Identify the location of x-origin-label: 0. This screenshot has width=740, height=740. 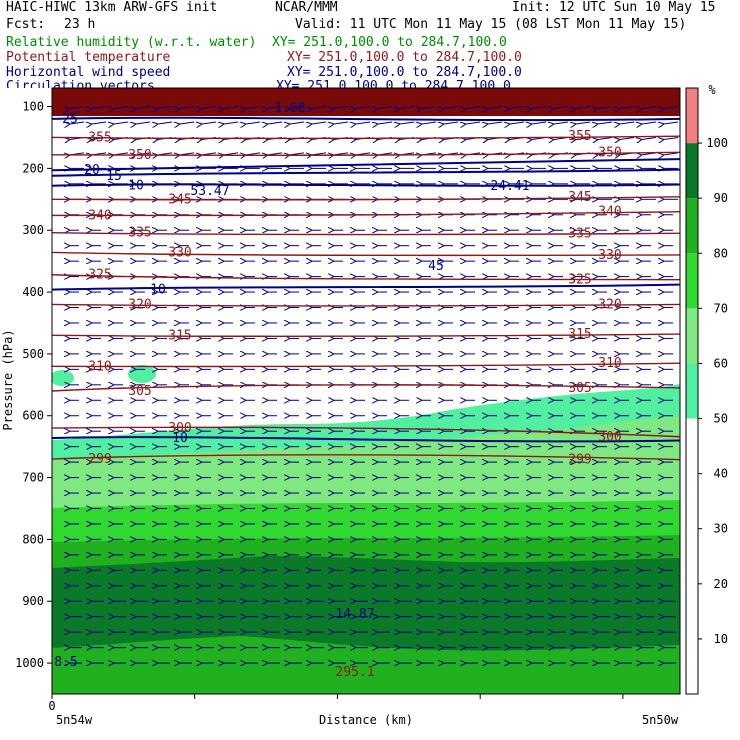
(51, 706).